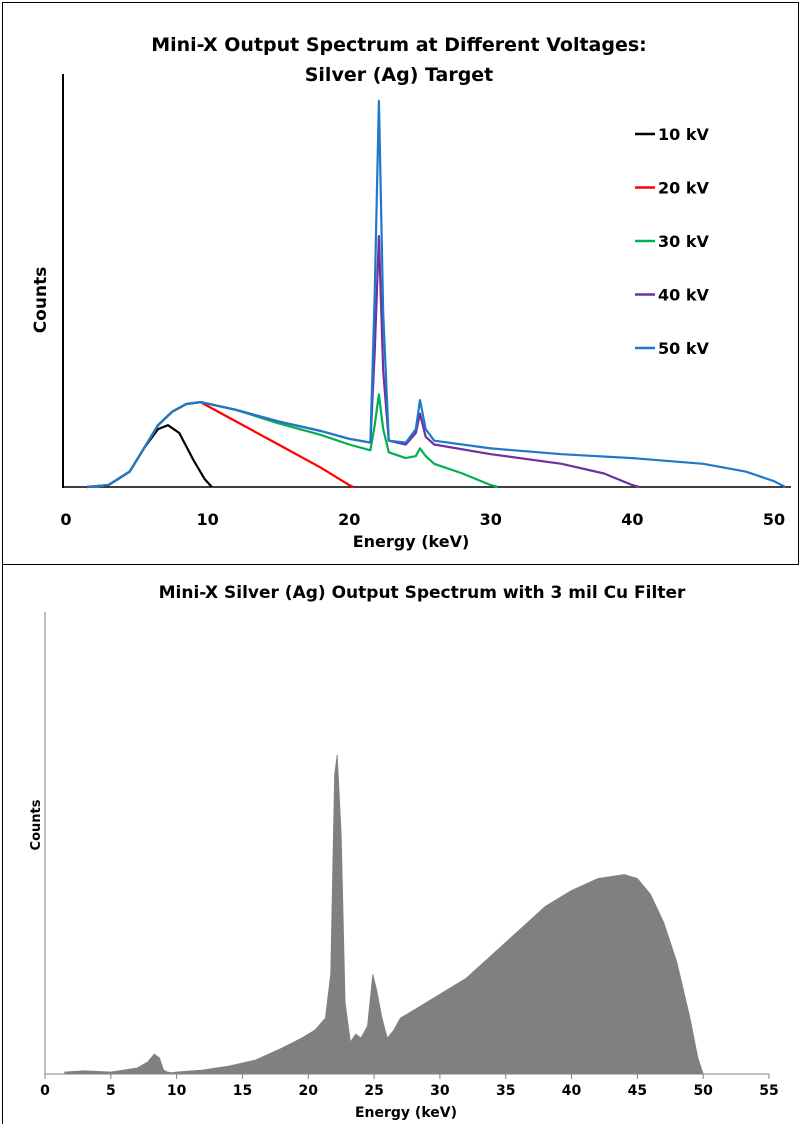 This screenshot has height=1124, width=800. Describe the element at coordinates (683, 188) in the screenshot. I see `chart1-legend-label: 20 kV` at that location.